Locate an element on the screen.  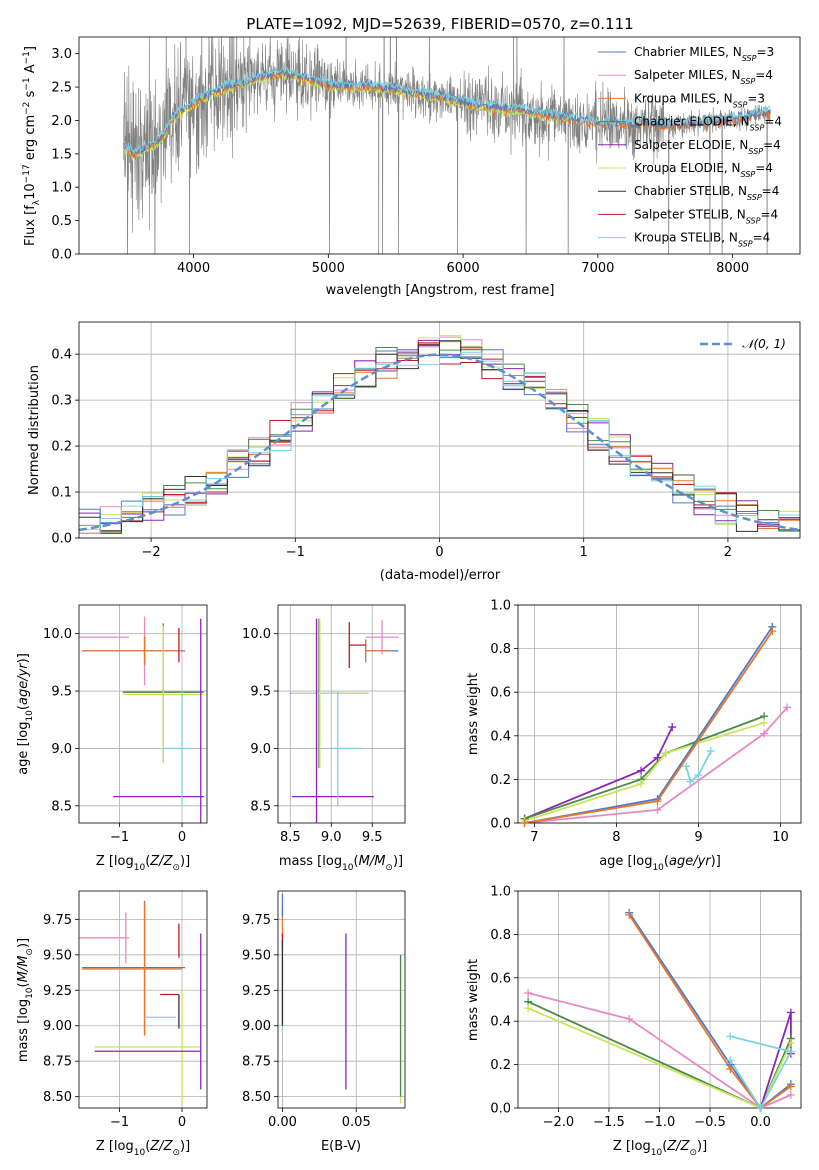
series-line-kroupa-miles is located at coordinates (710, 1011).